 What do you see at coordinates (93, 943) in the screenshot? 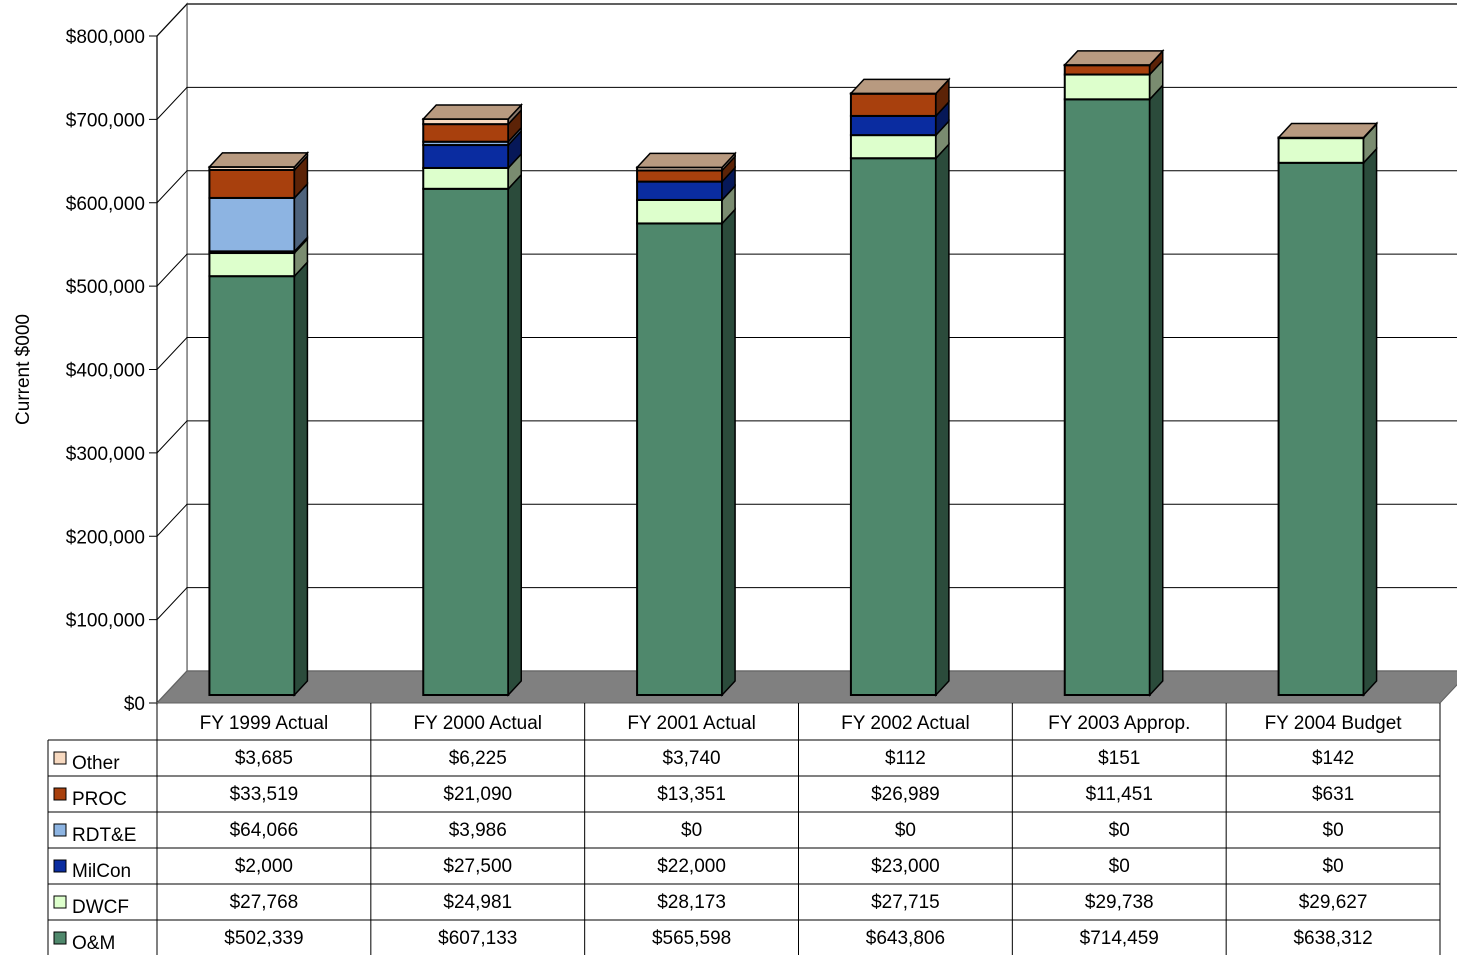
I see `legend-label: O&M` at bounding box center [93, 943].